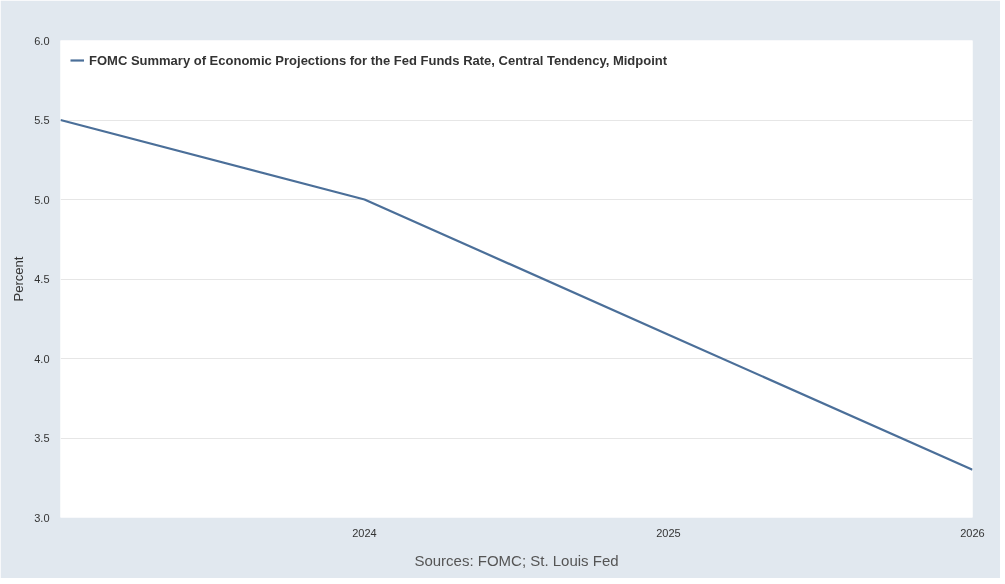 The width and height of the screenshot is (1005, 584). I want to click on source-note: Sources: FOMC; St. Louis Fed, so click(516, 560).